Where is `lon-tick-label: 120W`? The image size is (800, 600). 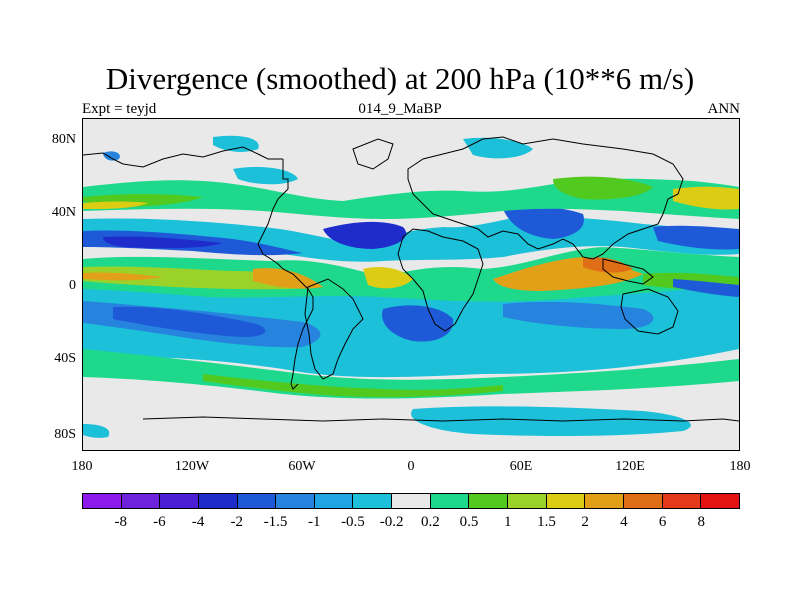
lon-tick-label: 120W is located at coordinates (192, 466).